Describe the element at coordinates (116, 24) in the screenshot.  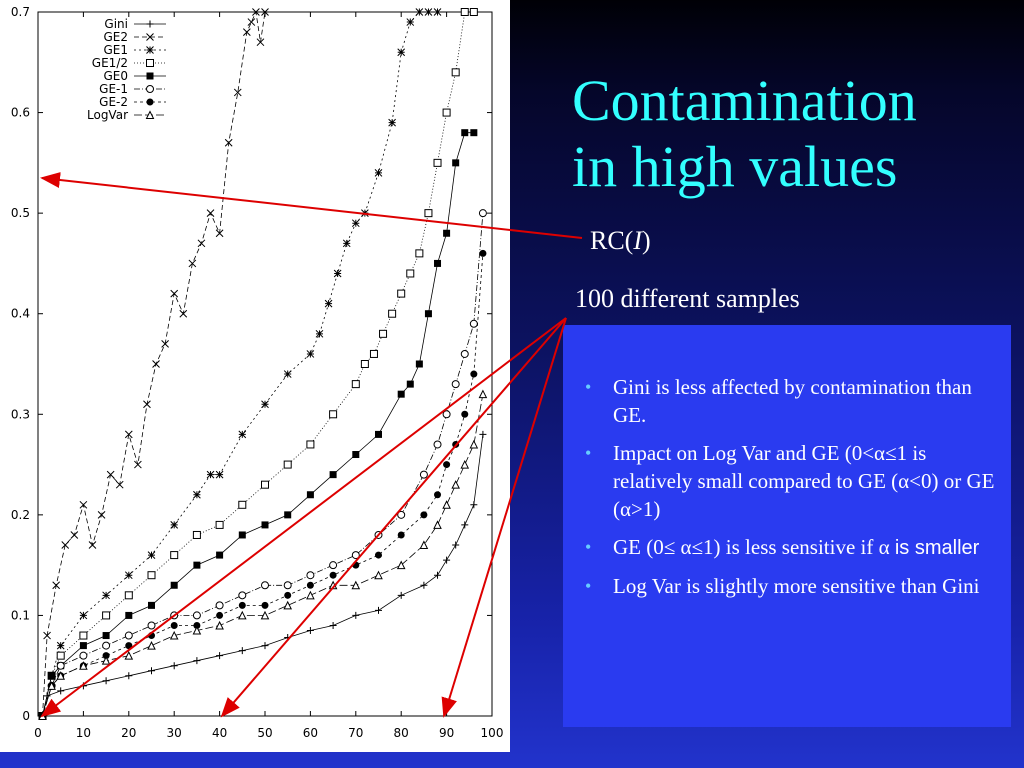
I see `legend-label: Gini` at that location.